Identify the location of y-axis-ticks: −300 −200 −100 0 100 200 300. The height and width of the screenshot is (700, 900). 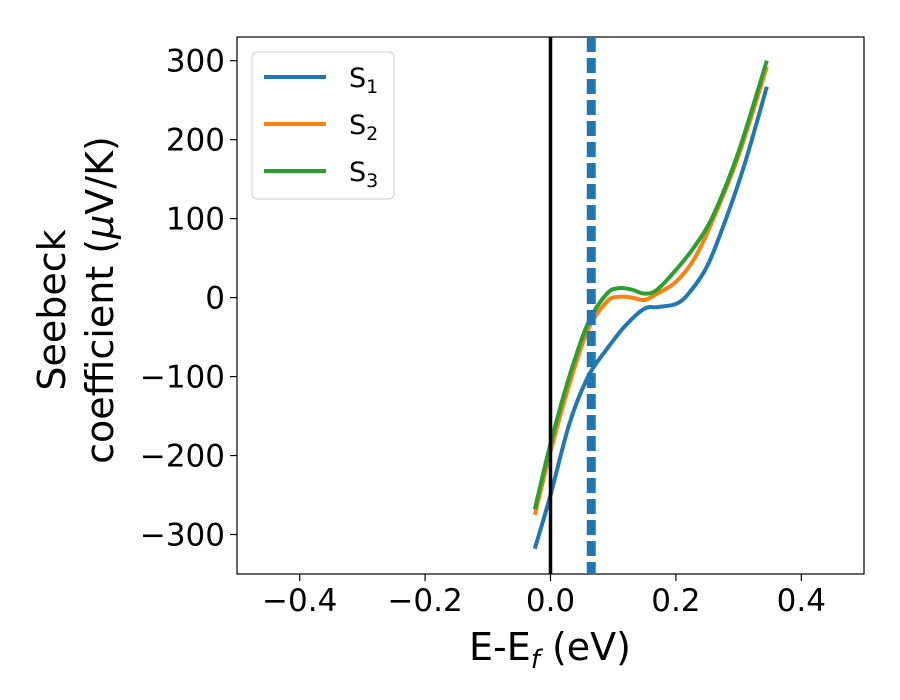
(188, 299).